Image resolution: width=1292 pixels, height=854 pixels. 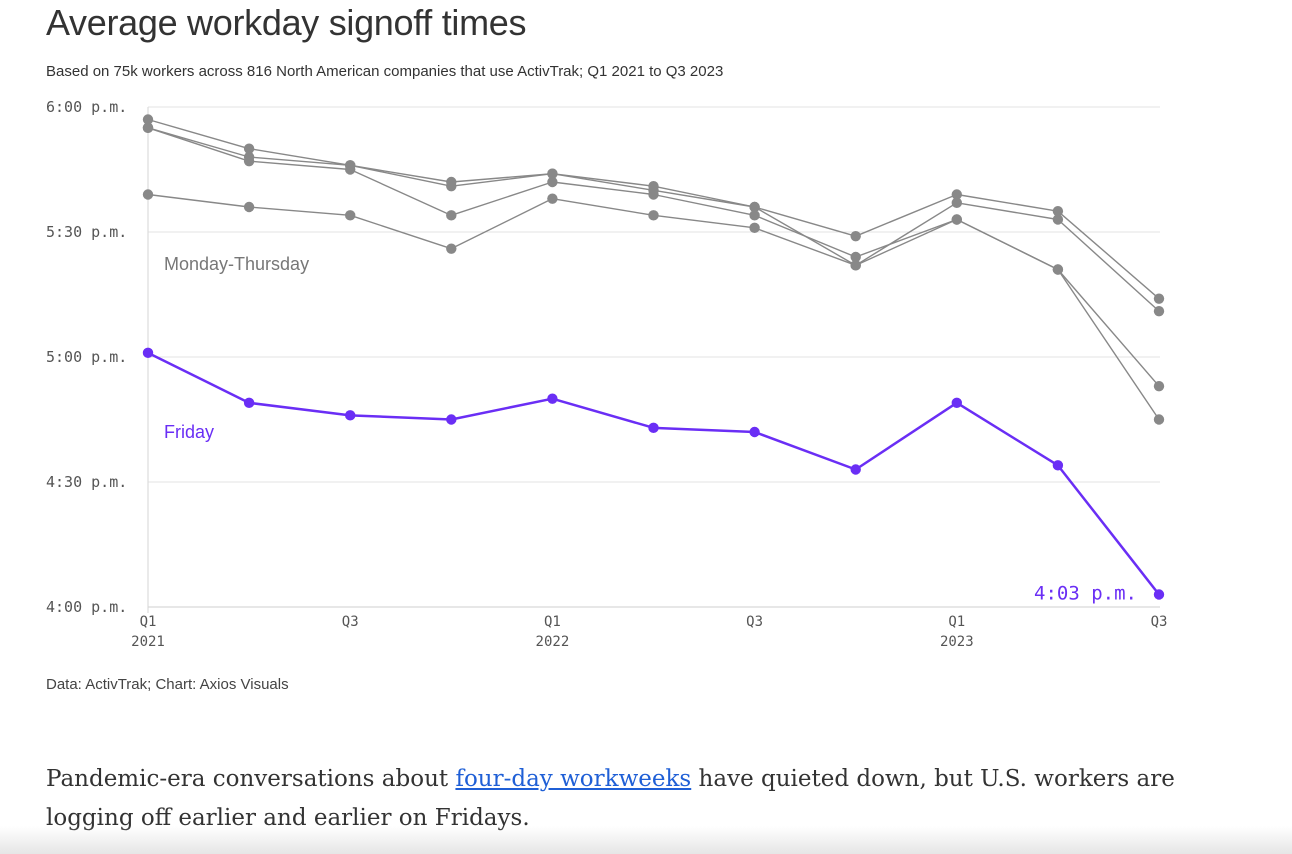 I want to click on x-tick-year-label: 2022, so click(x=553, y=642).